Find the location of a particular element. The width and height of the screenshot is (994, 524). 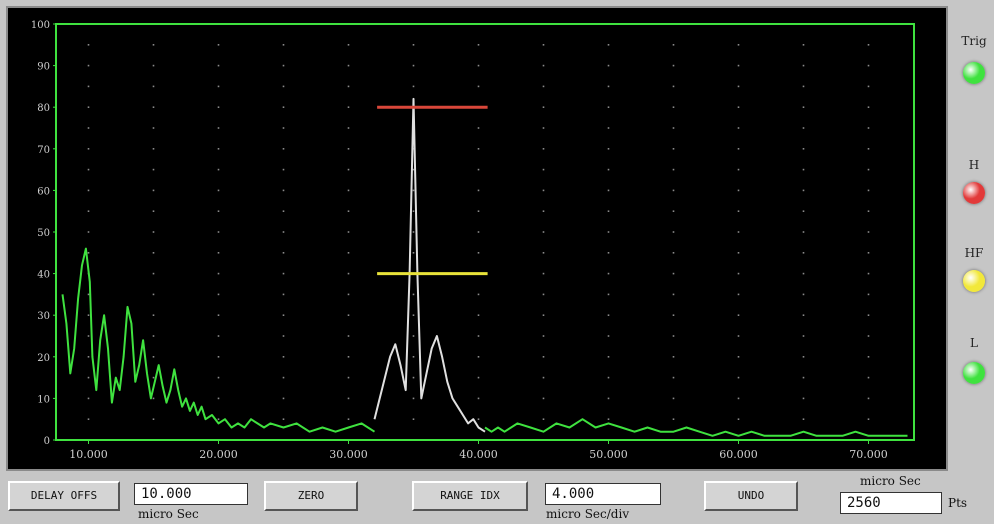

x-tick-label: 10.000 is located at coordinates (88, 454).